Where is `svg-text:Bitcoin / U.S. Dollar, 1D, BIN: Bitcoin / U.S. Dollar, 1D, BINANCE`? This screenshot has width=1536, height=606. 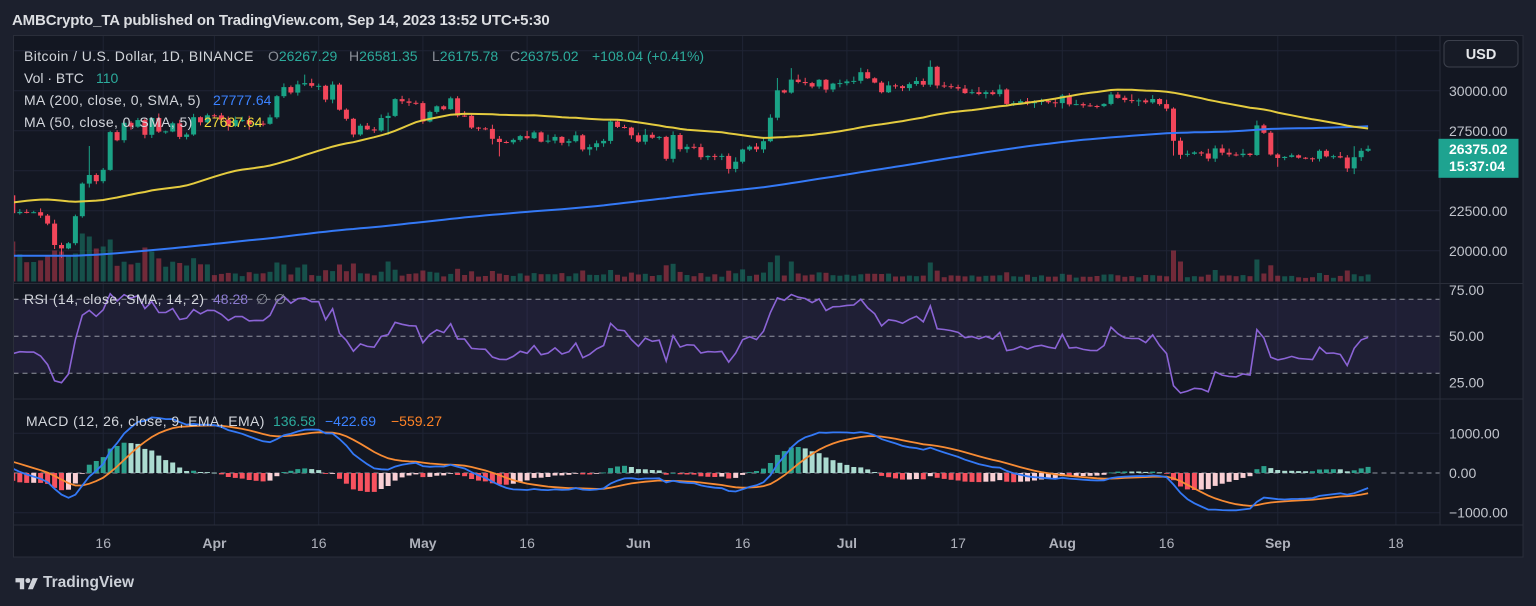
svg-text:Bitcoin / U.S. Dollar, 1D, BIN: Bitcoin / U.S. Dollar, 1D, BINANCE is located at coordinates (139, 56).